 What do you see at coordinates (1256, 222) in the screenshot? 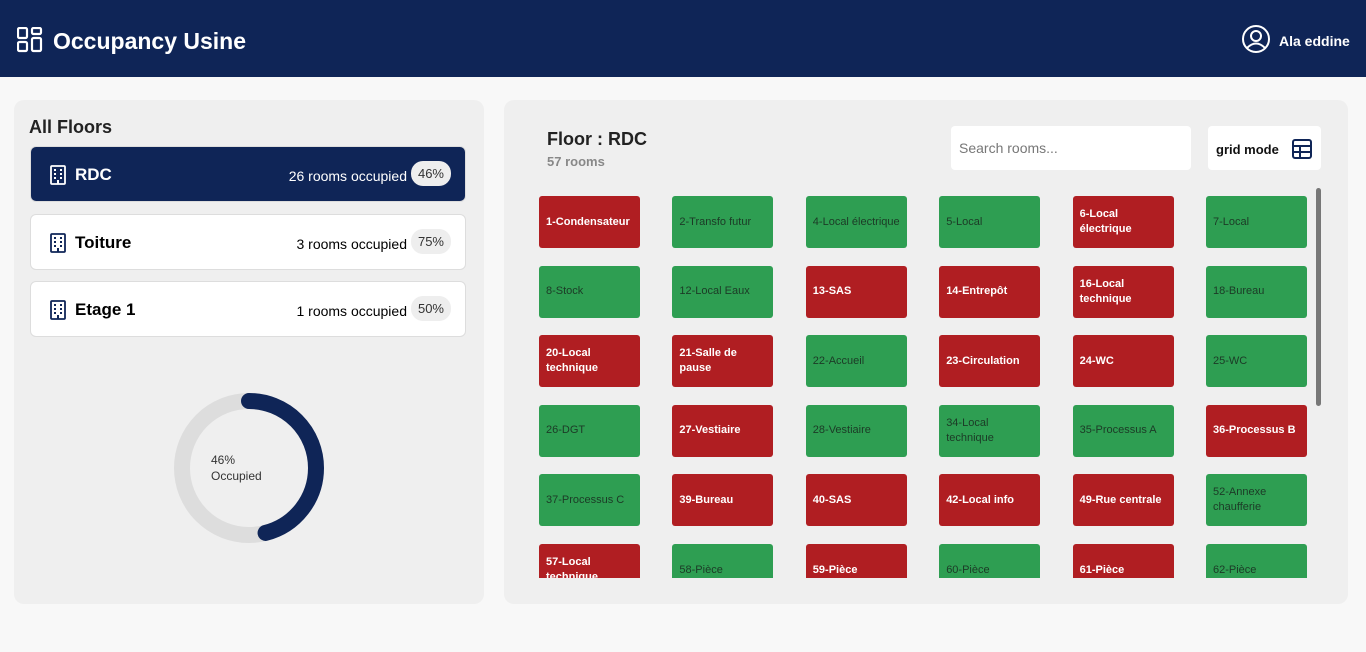
I see `room-tile: 7-Local` at bounding box center [1256, 222].